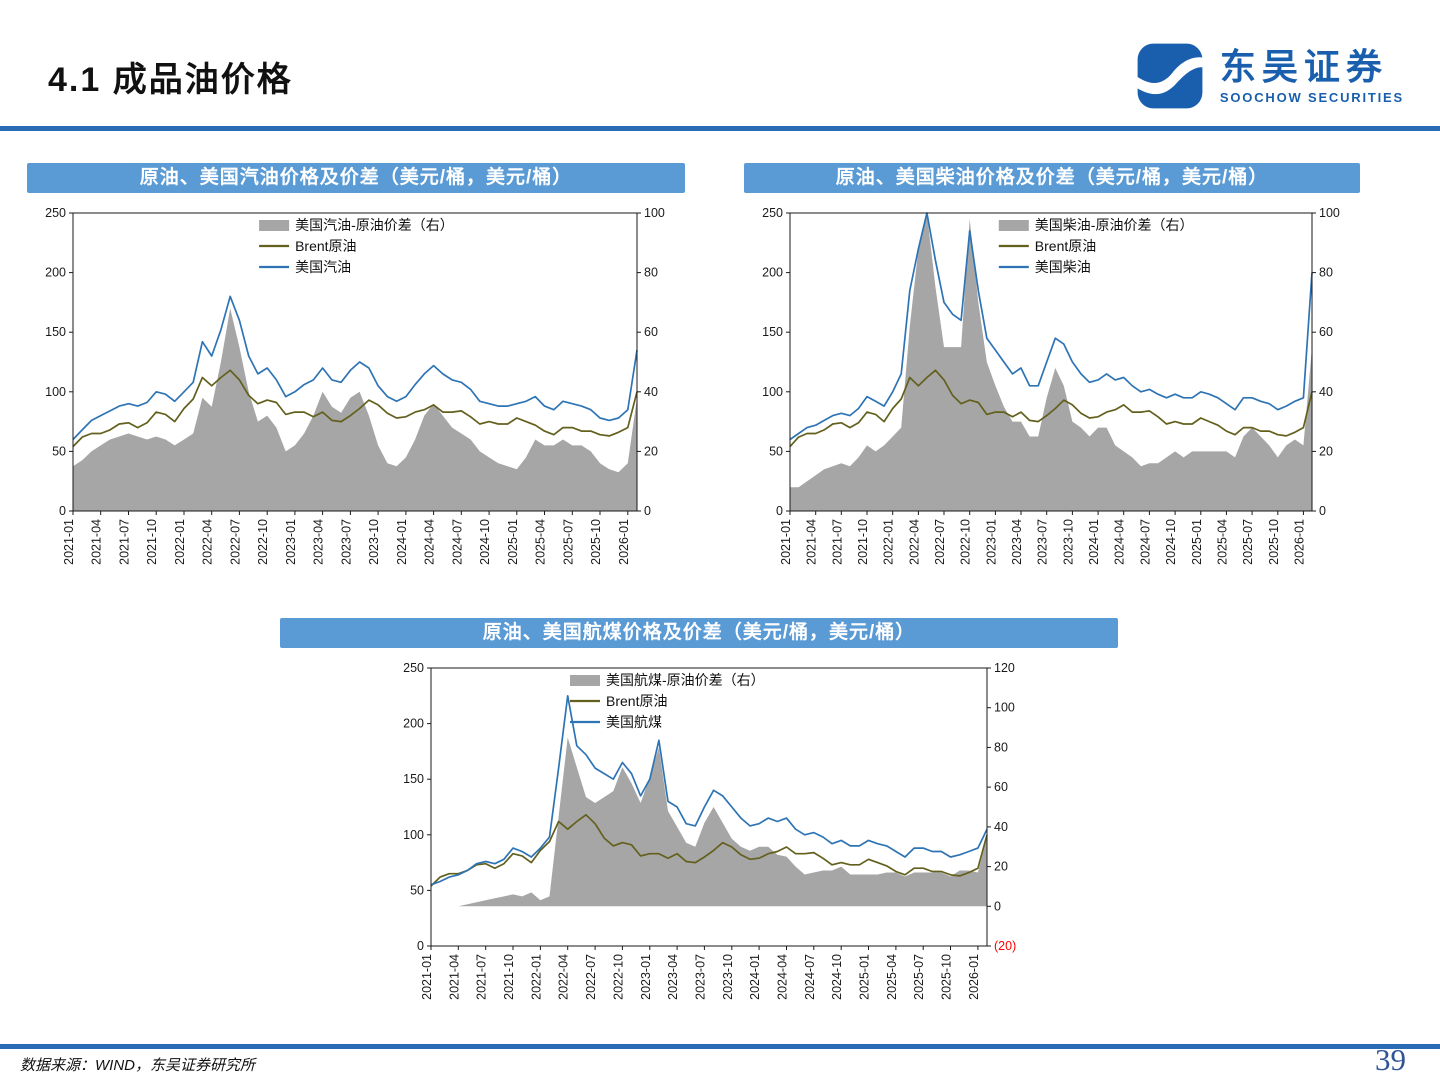 The height and width of the screenshot is (1080, 1440). Describe the element at coordinates (1390, 1059) in the screenshot. I see `page-number: 39` at that location.